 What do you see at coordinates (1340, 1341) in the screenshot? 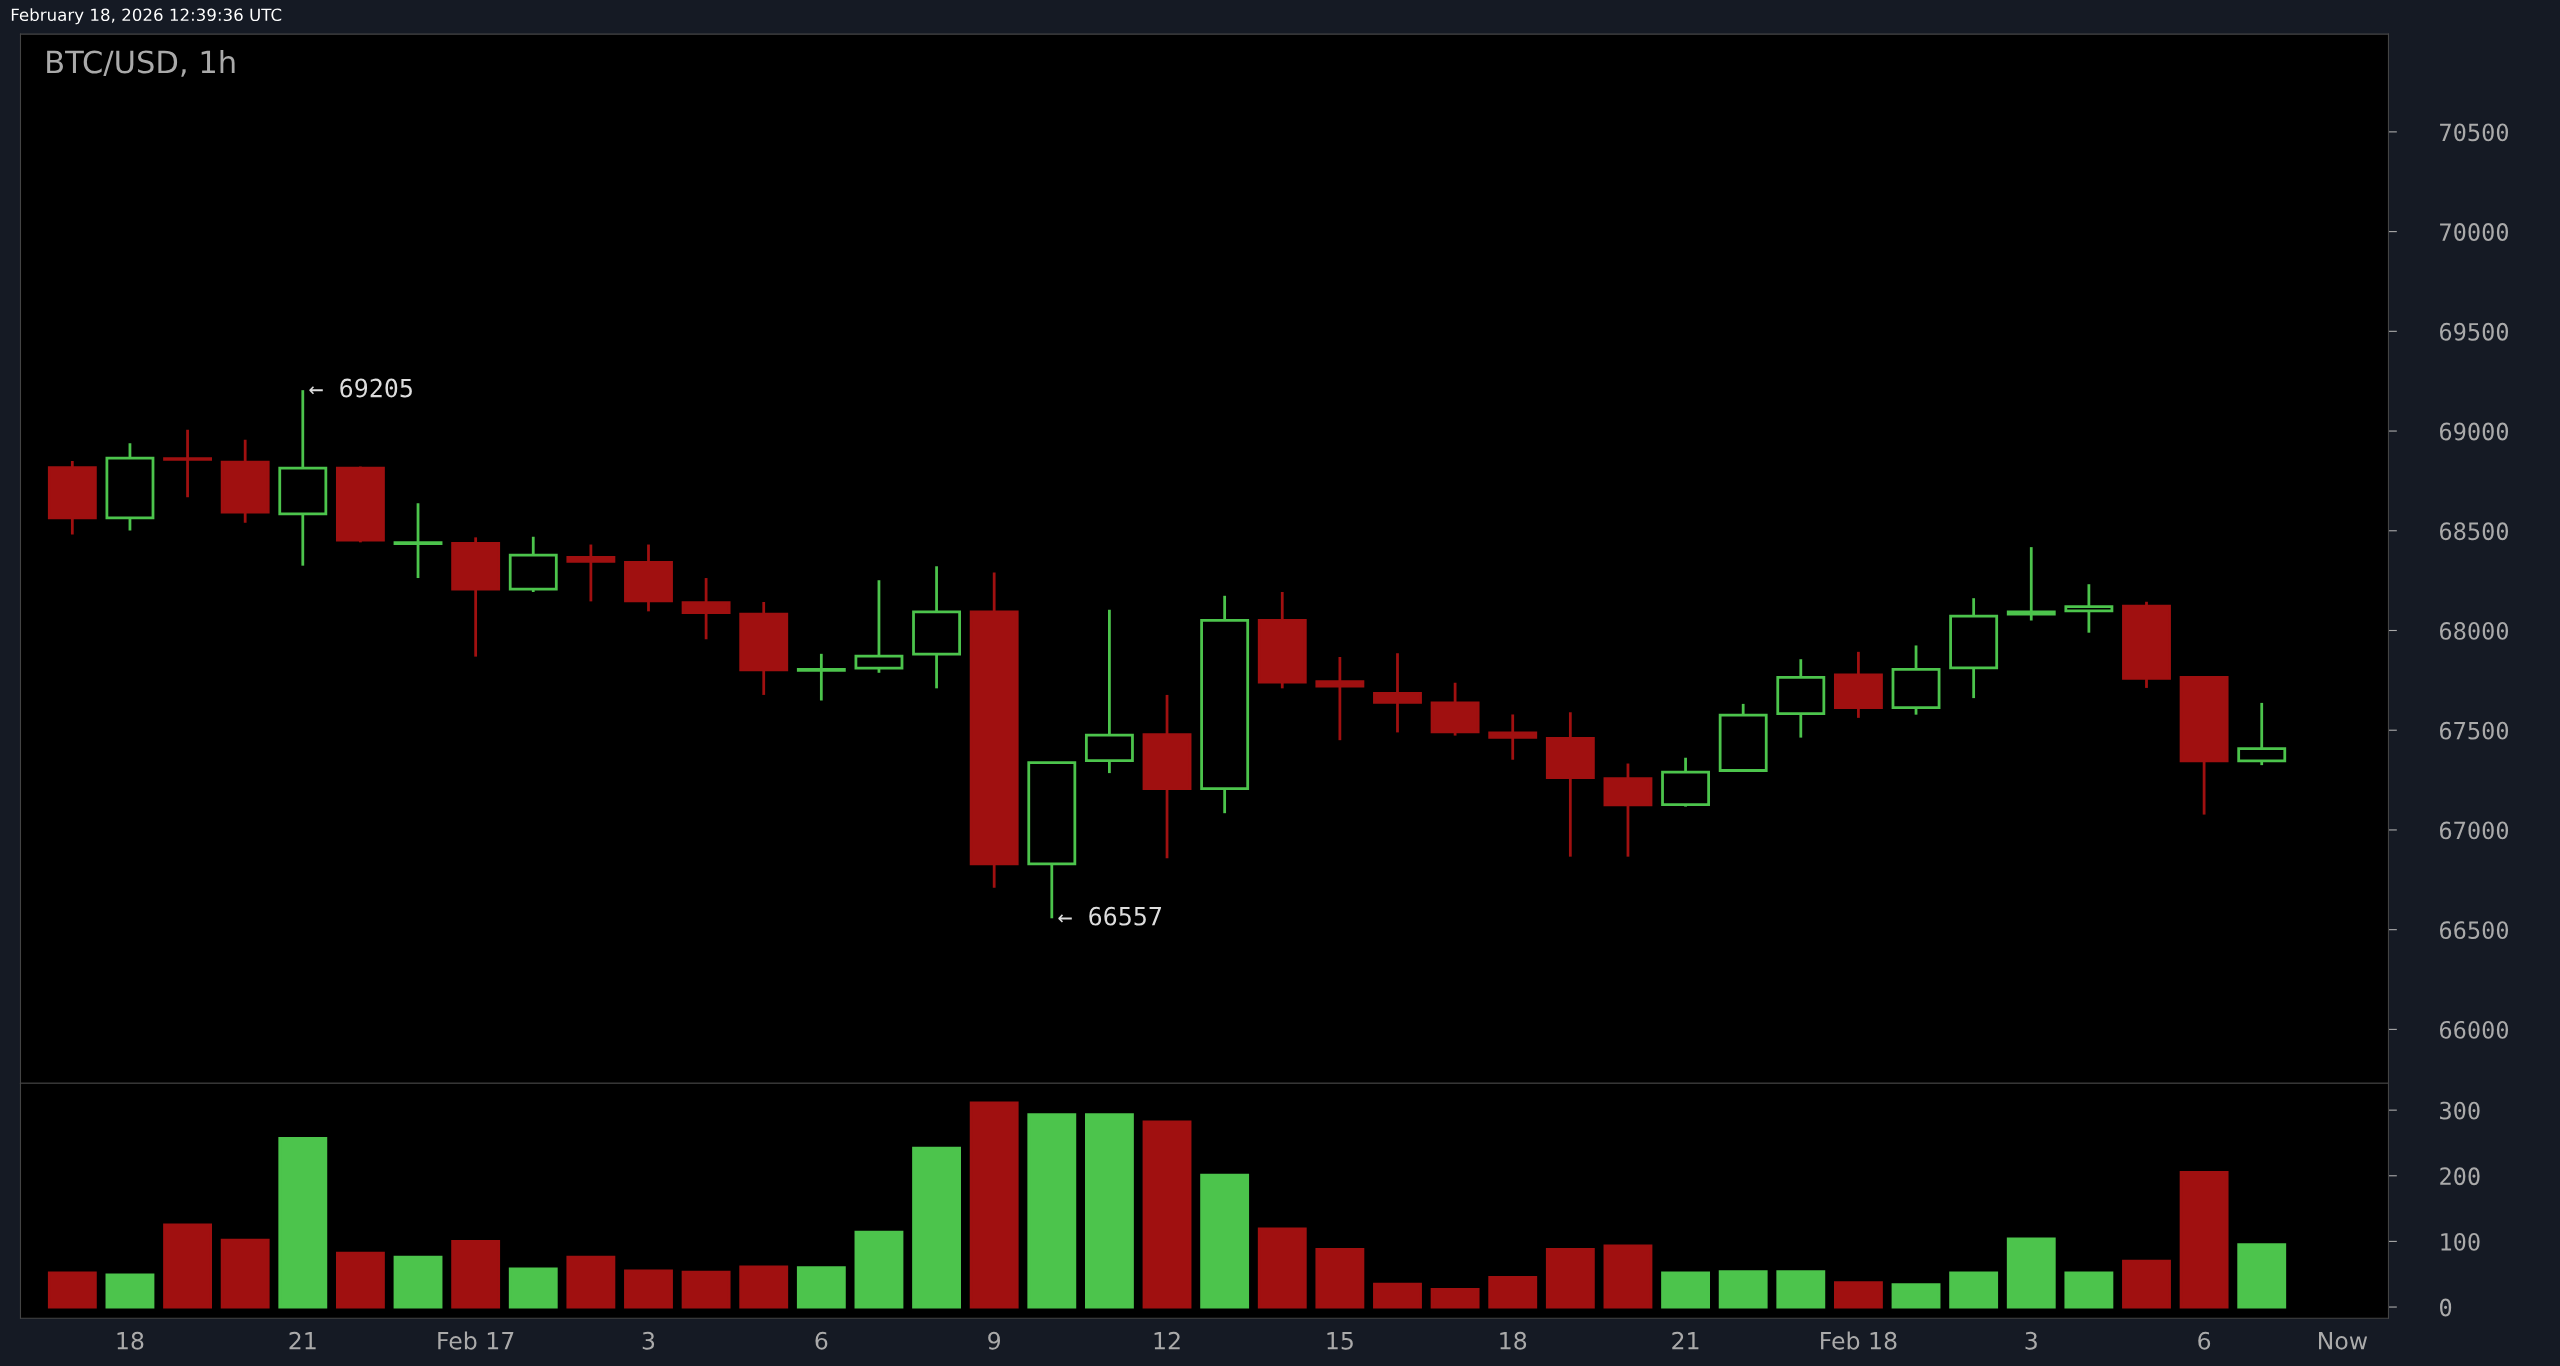
I see `x-tick-label: 15` at bounding box center [1340, 1341].